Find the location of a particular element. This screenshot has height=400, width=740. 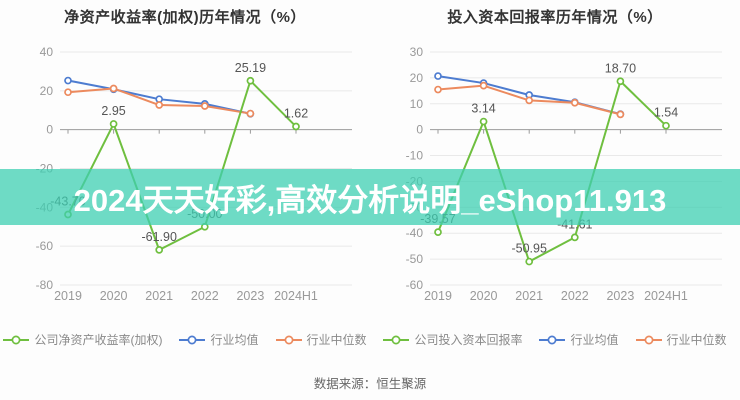

y-tick-label: -50 is located at coordinates (415, 259).